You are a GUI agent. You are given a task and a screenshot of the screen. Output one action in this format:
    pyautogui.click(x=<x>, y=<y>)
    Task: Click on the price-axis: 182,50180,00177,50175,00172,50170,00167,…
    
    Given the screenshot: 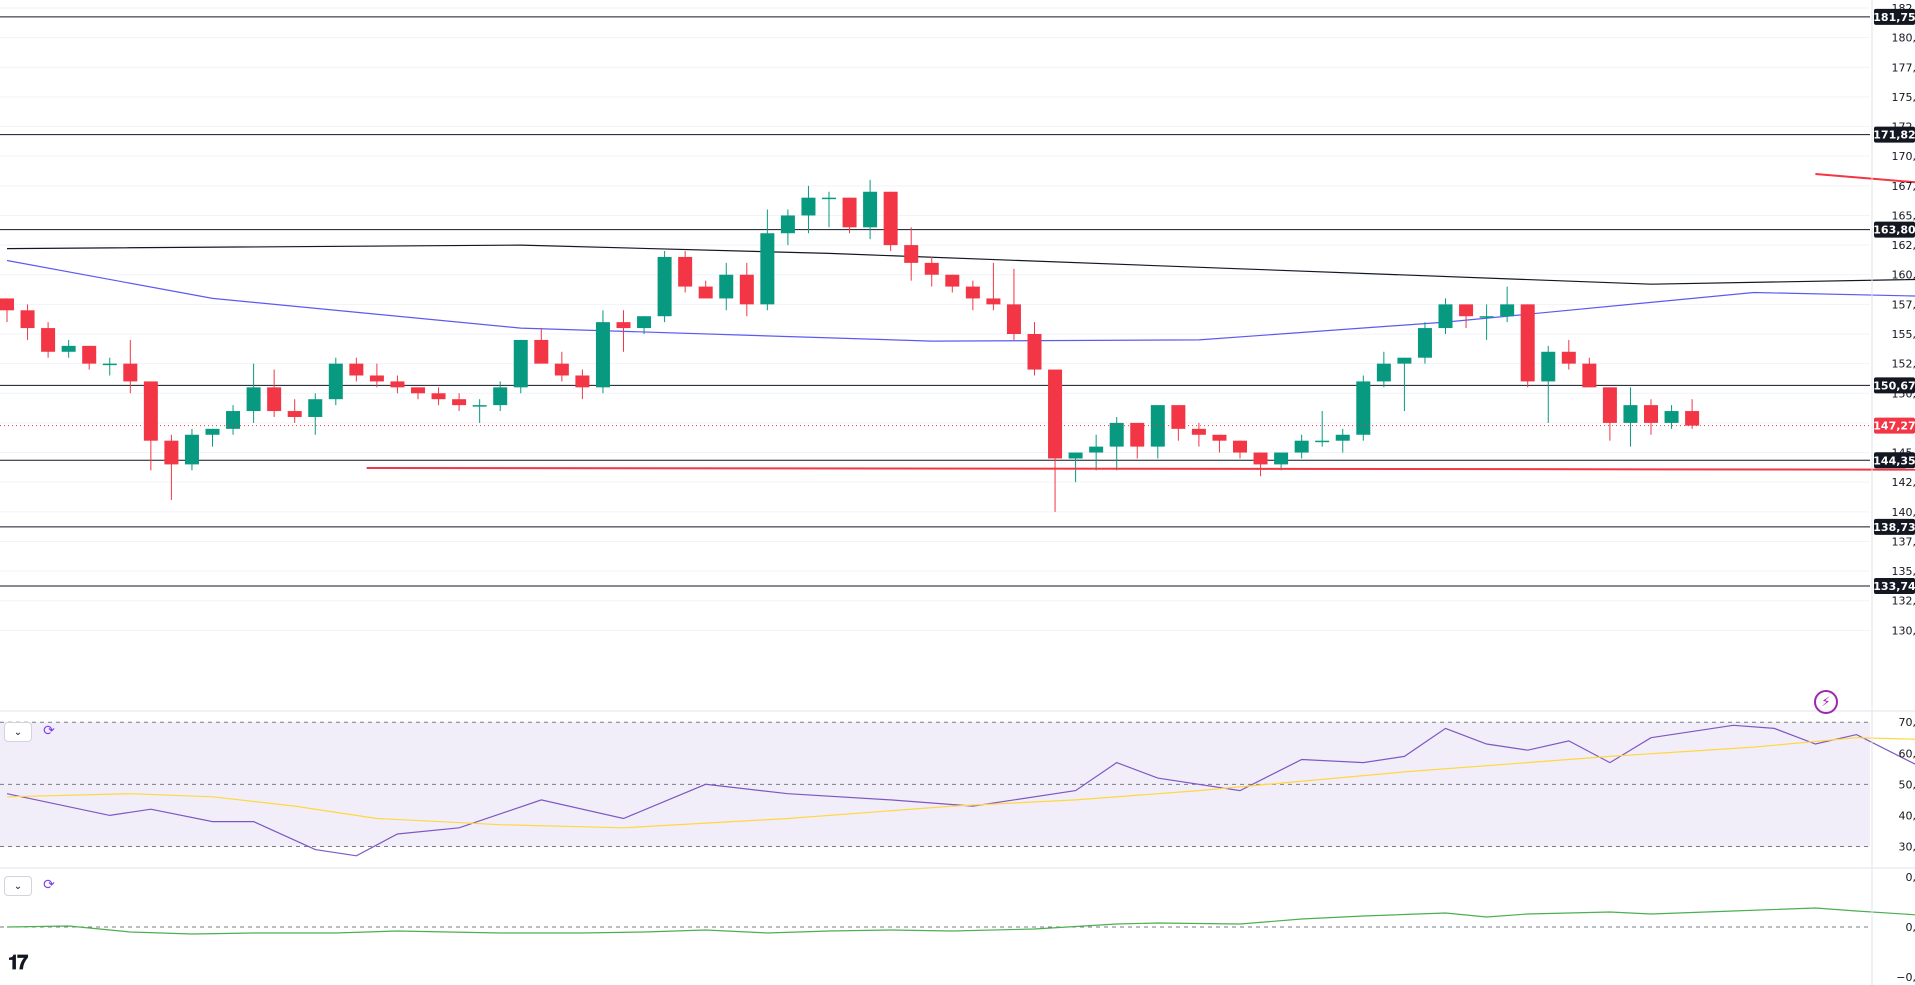 What is the action you would take?
    pyautogui.click(x=1893, y=492)
    